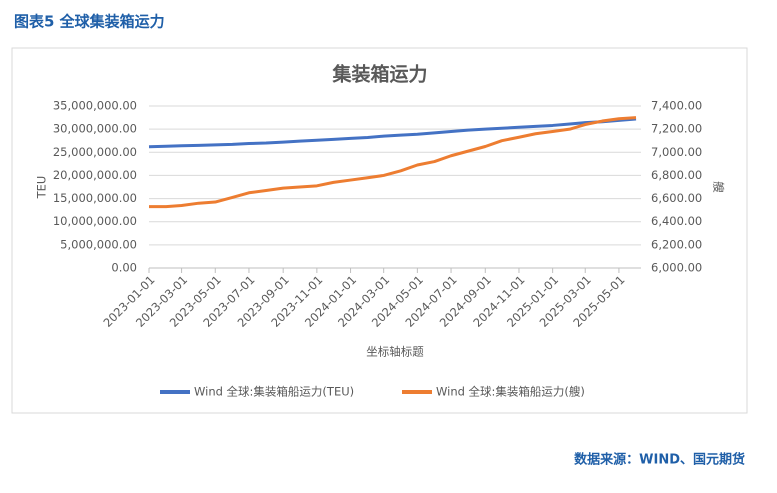  Describe the element at coordinates (395, 352) in the screenshot. I see `x-axis-title: 坐标轴标题` at that location.